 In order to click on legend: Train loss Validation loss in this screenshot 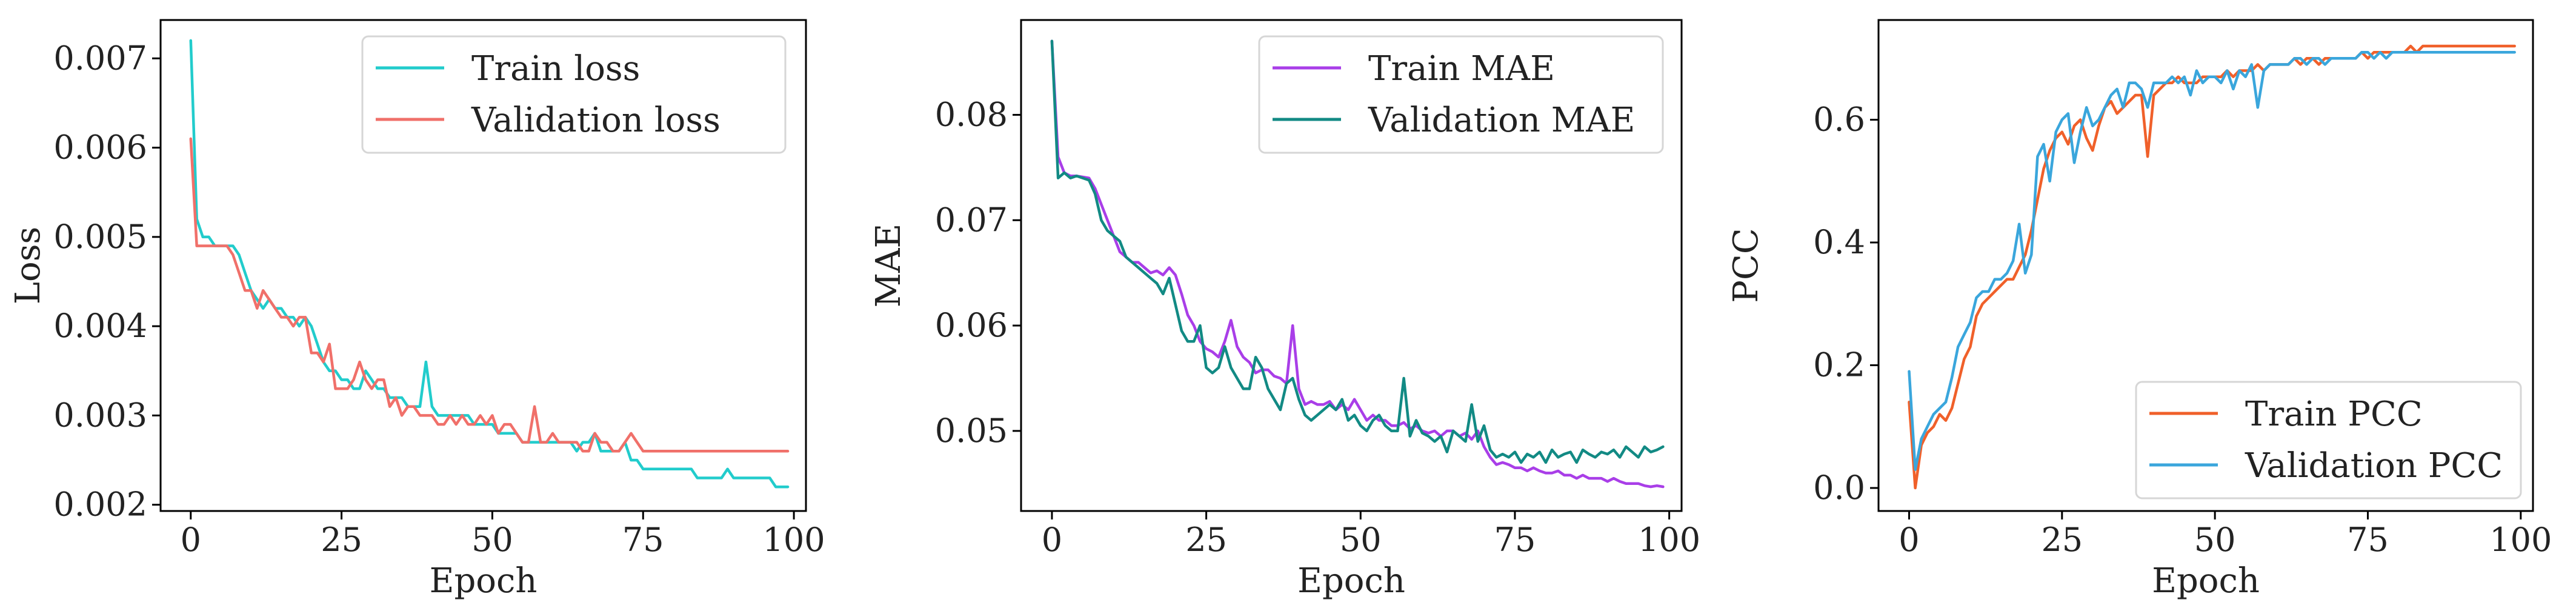, I will do `click(574, 94)`.